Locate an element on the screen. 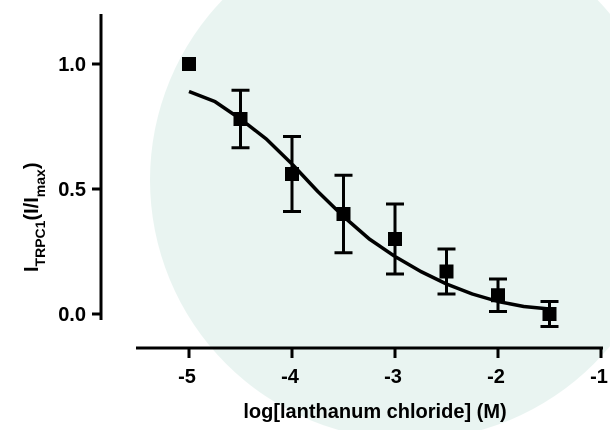 This screenshot has width=610, height=430. y-axis-title-paren: (I/I is located at coordinates (32, 208).